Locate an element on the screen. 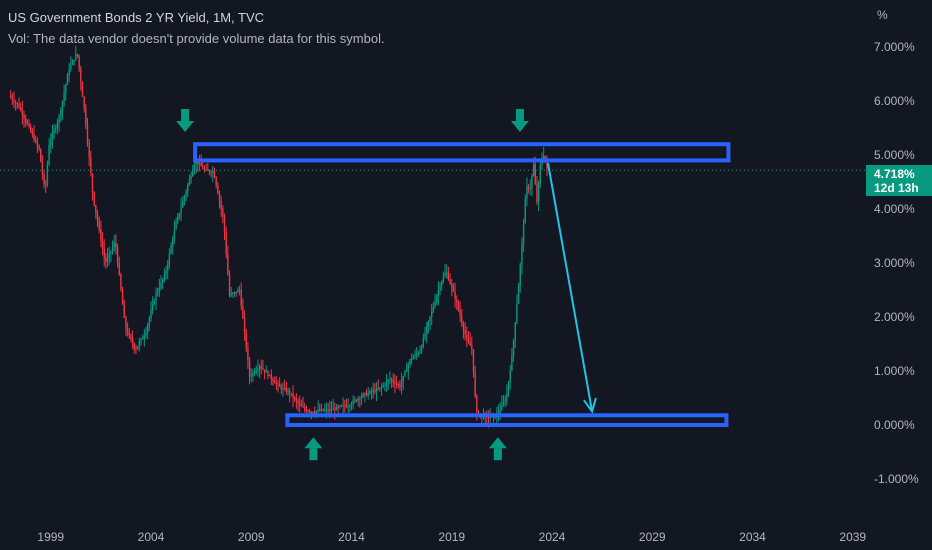  x-tick-label: 2034 is located at coordinates (752, 537).